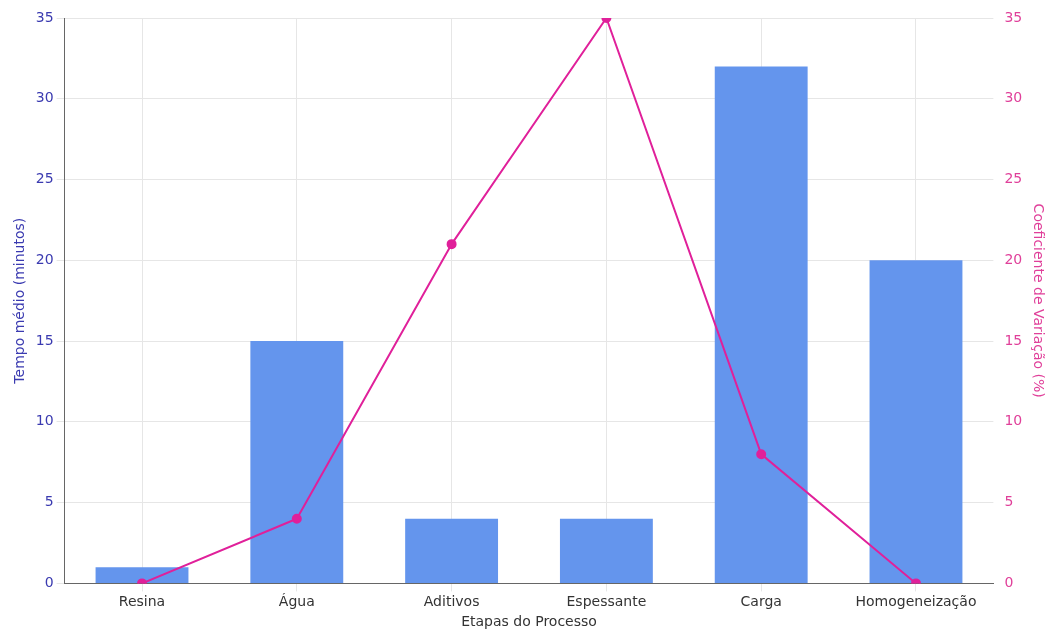 This screenshot has width=1060, height=635. Describe the element at coordinates (606, 601) in the screenshot. I see `x-tick-label: Espessante` at that location.